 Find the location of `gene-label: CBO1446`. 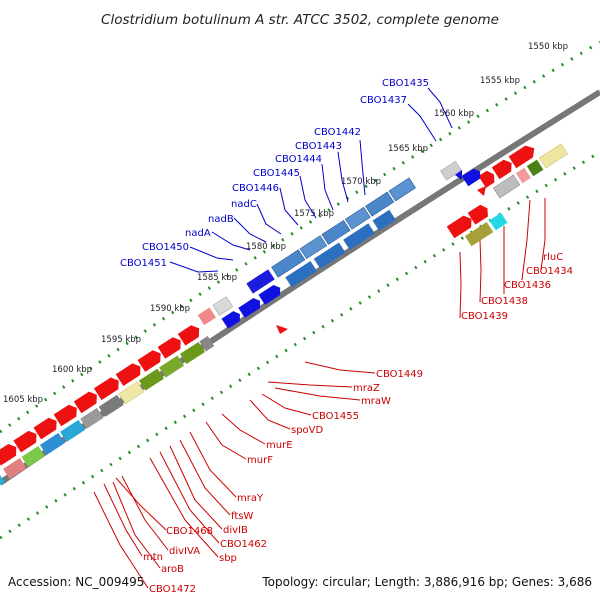

gene-label: CBO1446 is located at coordinates (255, 188).